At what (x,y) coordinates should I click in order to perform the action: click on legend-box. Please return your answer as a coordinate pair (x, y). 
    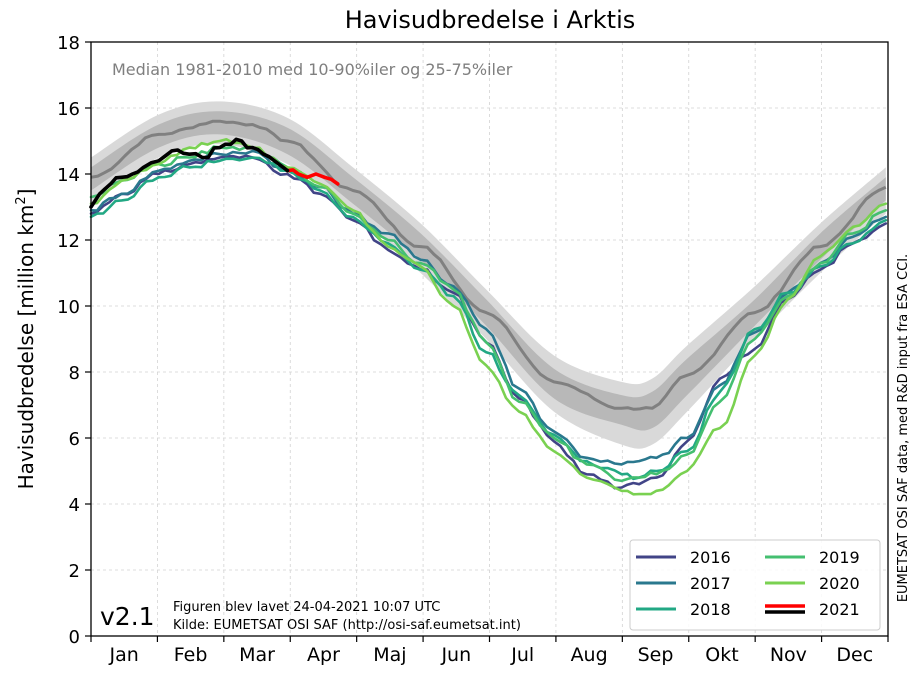
    Looking at the image, I should click on (755, 585).